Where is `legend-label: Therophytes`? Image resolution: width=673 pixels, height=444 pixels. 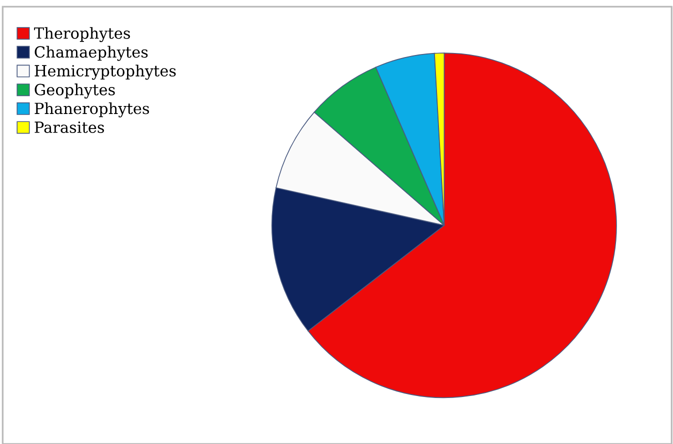 legend-label: Therophytes is located at coordinates (82, 34).